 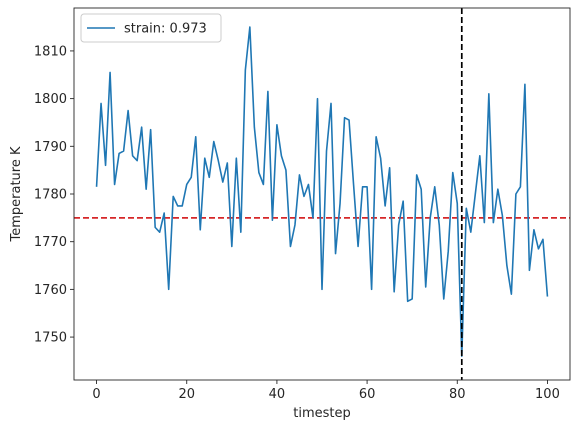 What do you see at coordinates (50, 51) in the screenshot?
I see `y-tick-label: 1810` at bounding box center [50, 51].